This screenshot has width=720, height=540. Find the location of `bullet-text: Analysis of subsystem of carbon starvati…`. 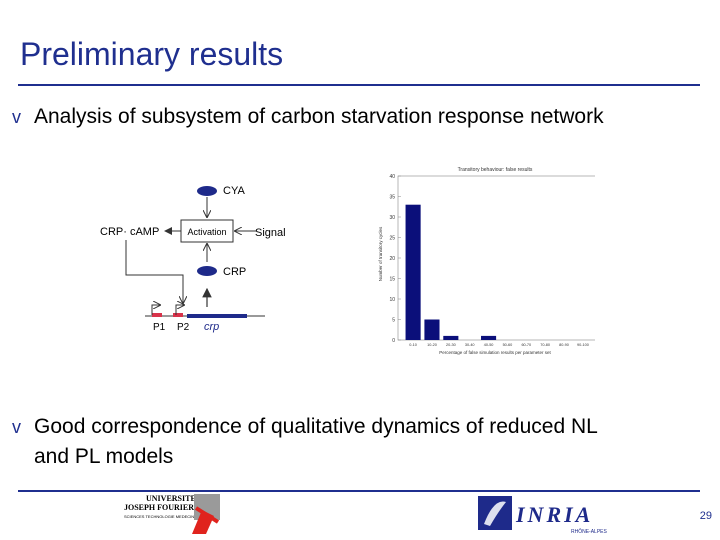

bullet-text: Analysis of subsystem of carbon starvati… is located at coordinates (319, 116).